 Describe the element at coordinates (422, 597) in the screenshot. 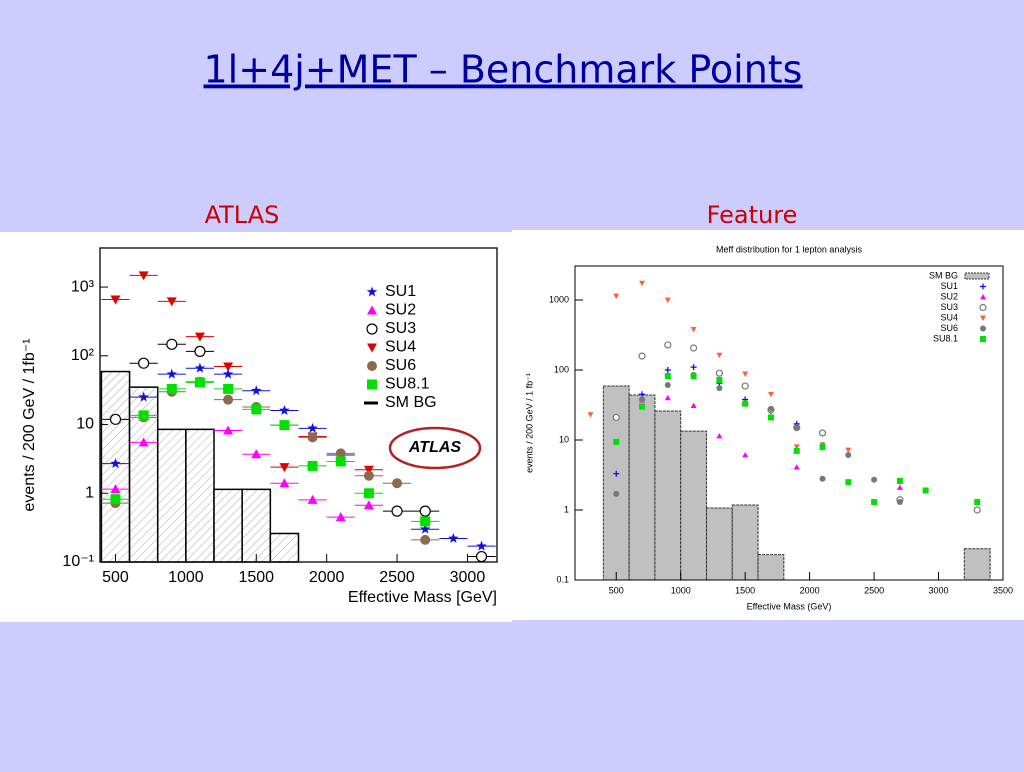

I see `x-axis-label: Effective Mass [GeV]` at that location.